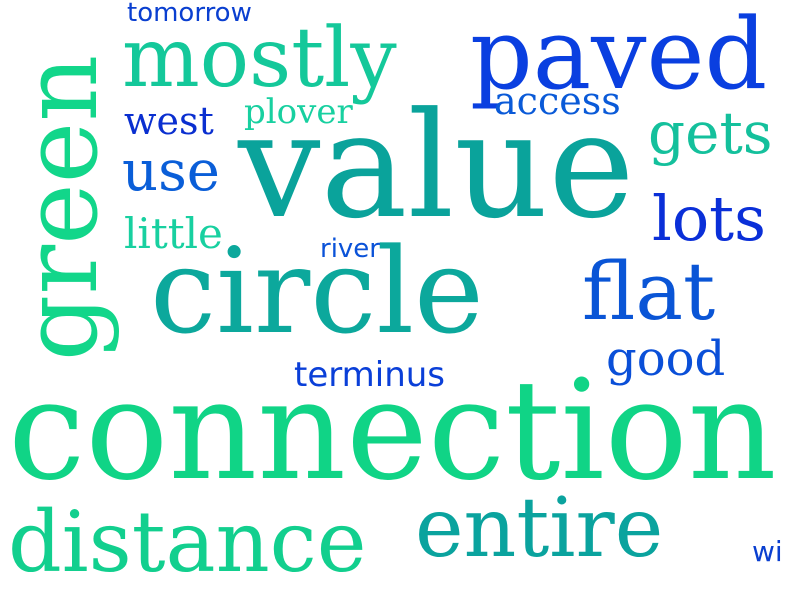 Image resolution: width=800 pixels, height=600 pixels. What do you see at coordinates (709, 218) in the screenshot?
I see `word-lots: lots` at bounding box center [709, 218].